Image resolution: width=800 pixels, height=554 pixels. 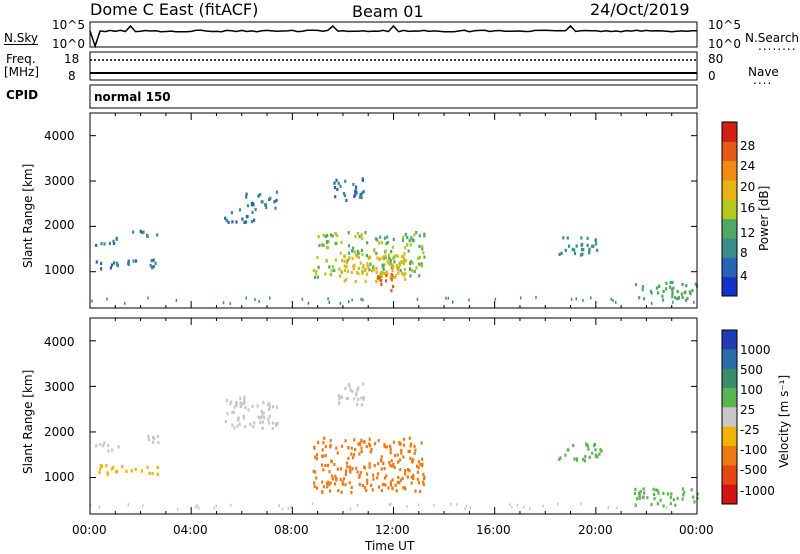 I want to click on vel-ytick-1000: 1000, so click(x=59, y=477).